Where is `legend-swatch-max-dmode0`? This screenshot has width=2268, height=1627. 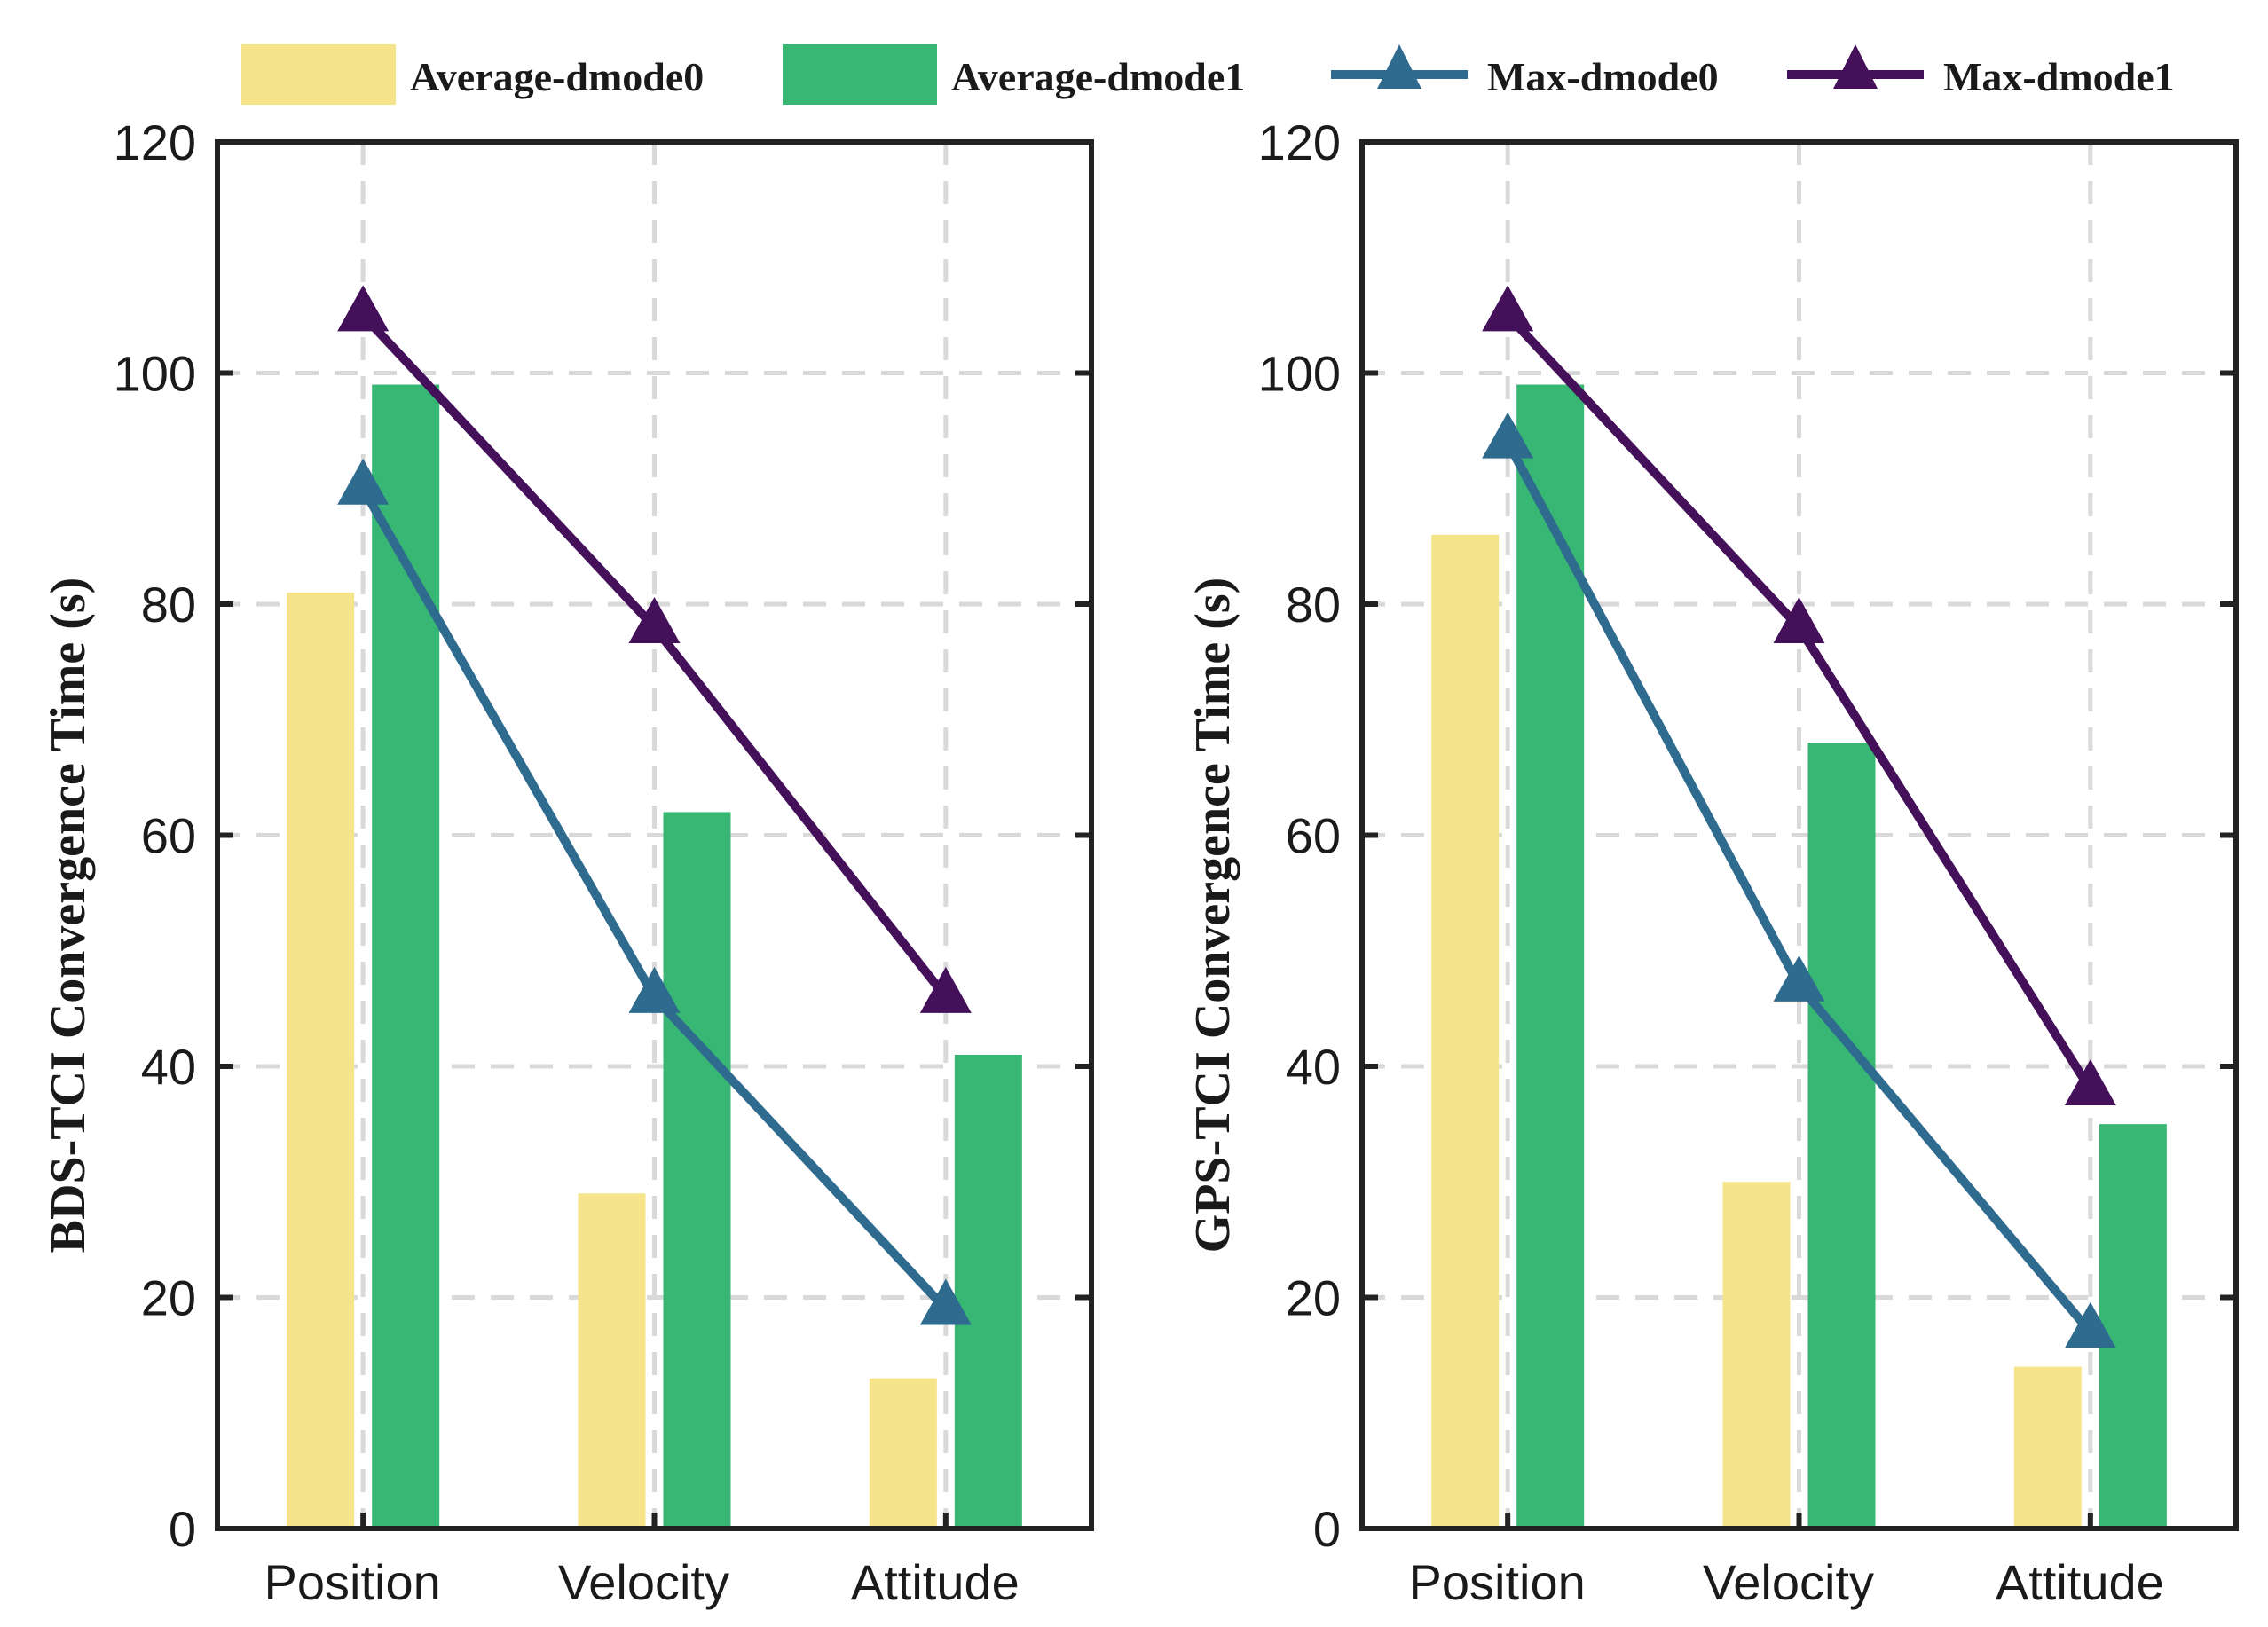
legend-swatch-max-dmode0 is located at coordinates (1400, 66).